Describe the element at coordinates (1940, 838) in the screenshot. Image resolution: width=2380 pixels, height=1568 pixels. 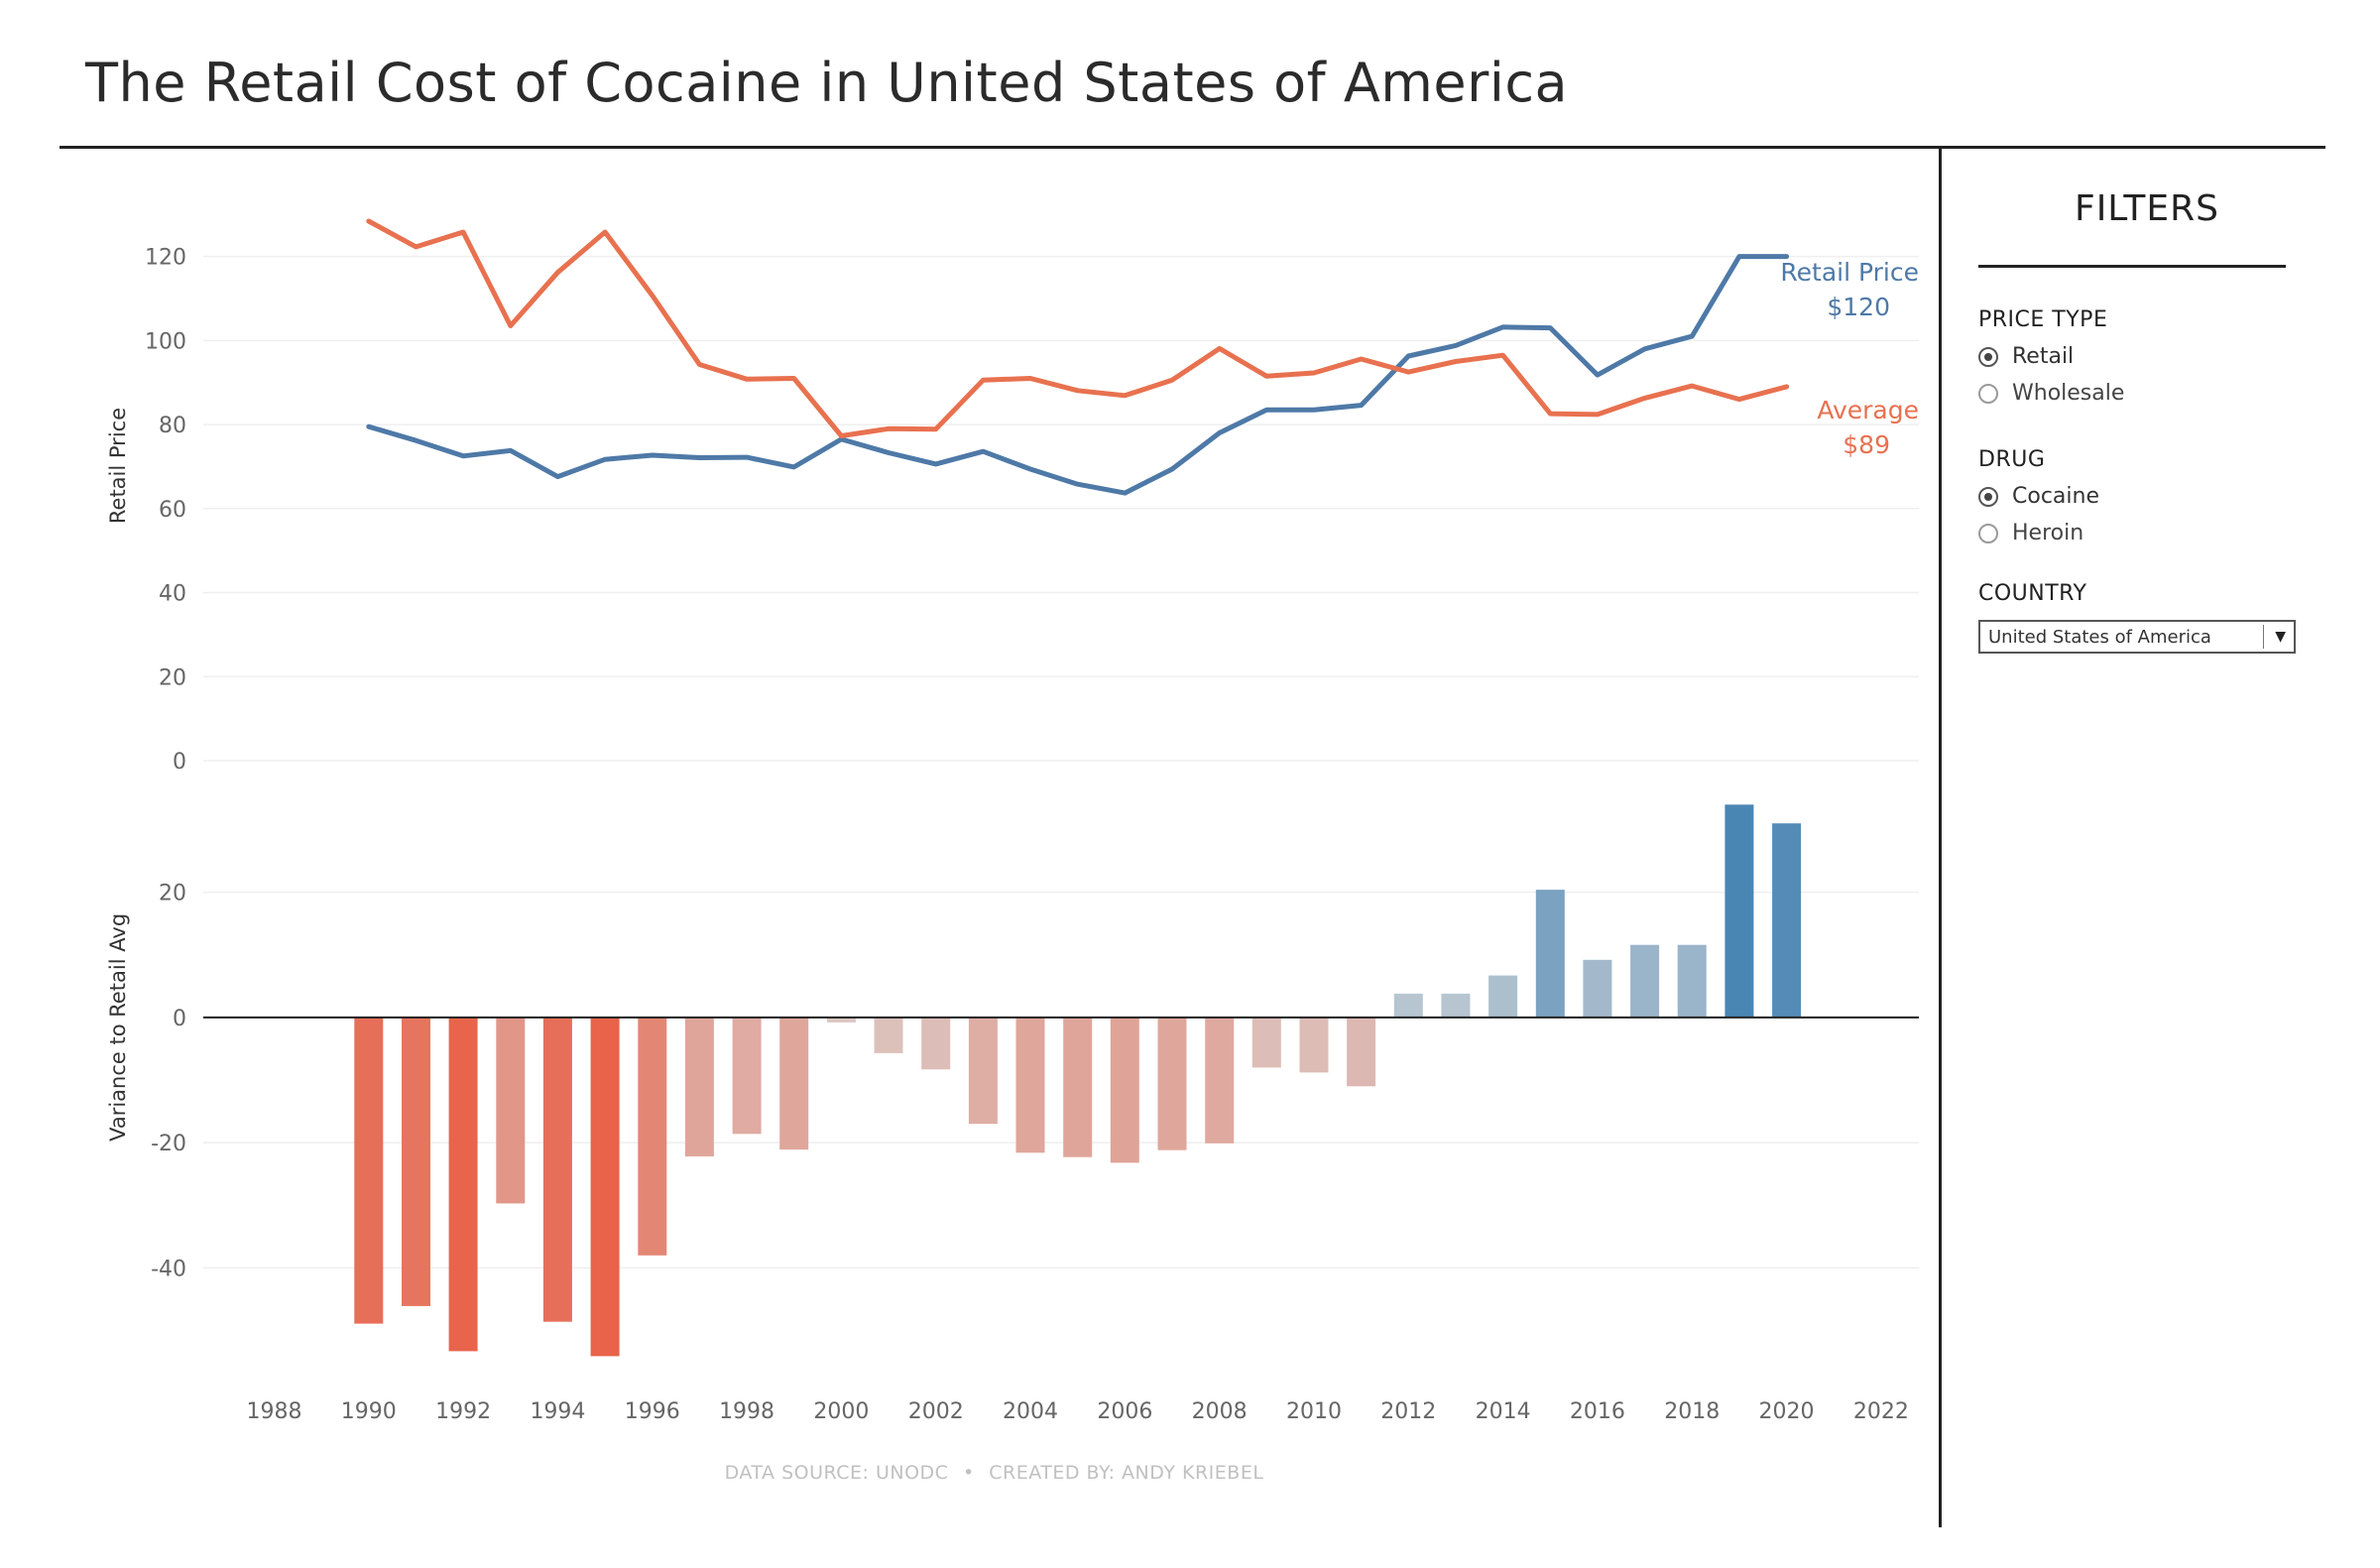
I see `panel-divider` at that location.